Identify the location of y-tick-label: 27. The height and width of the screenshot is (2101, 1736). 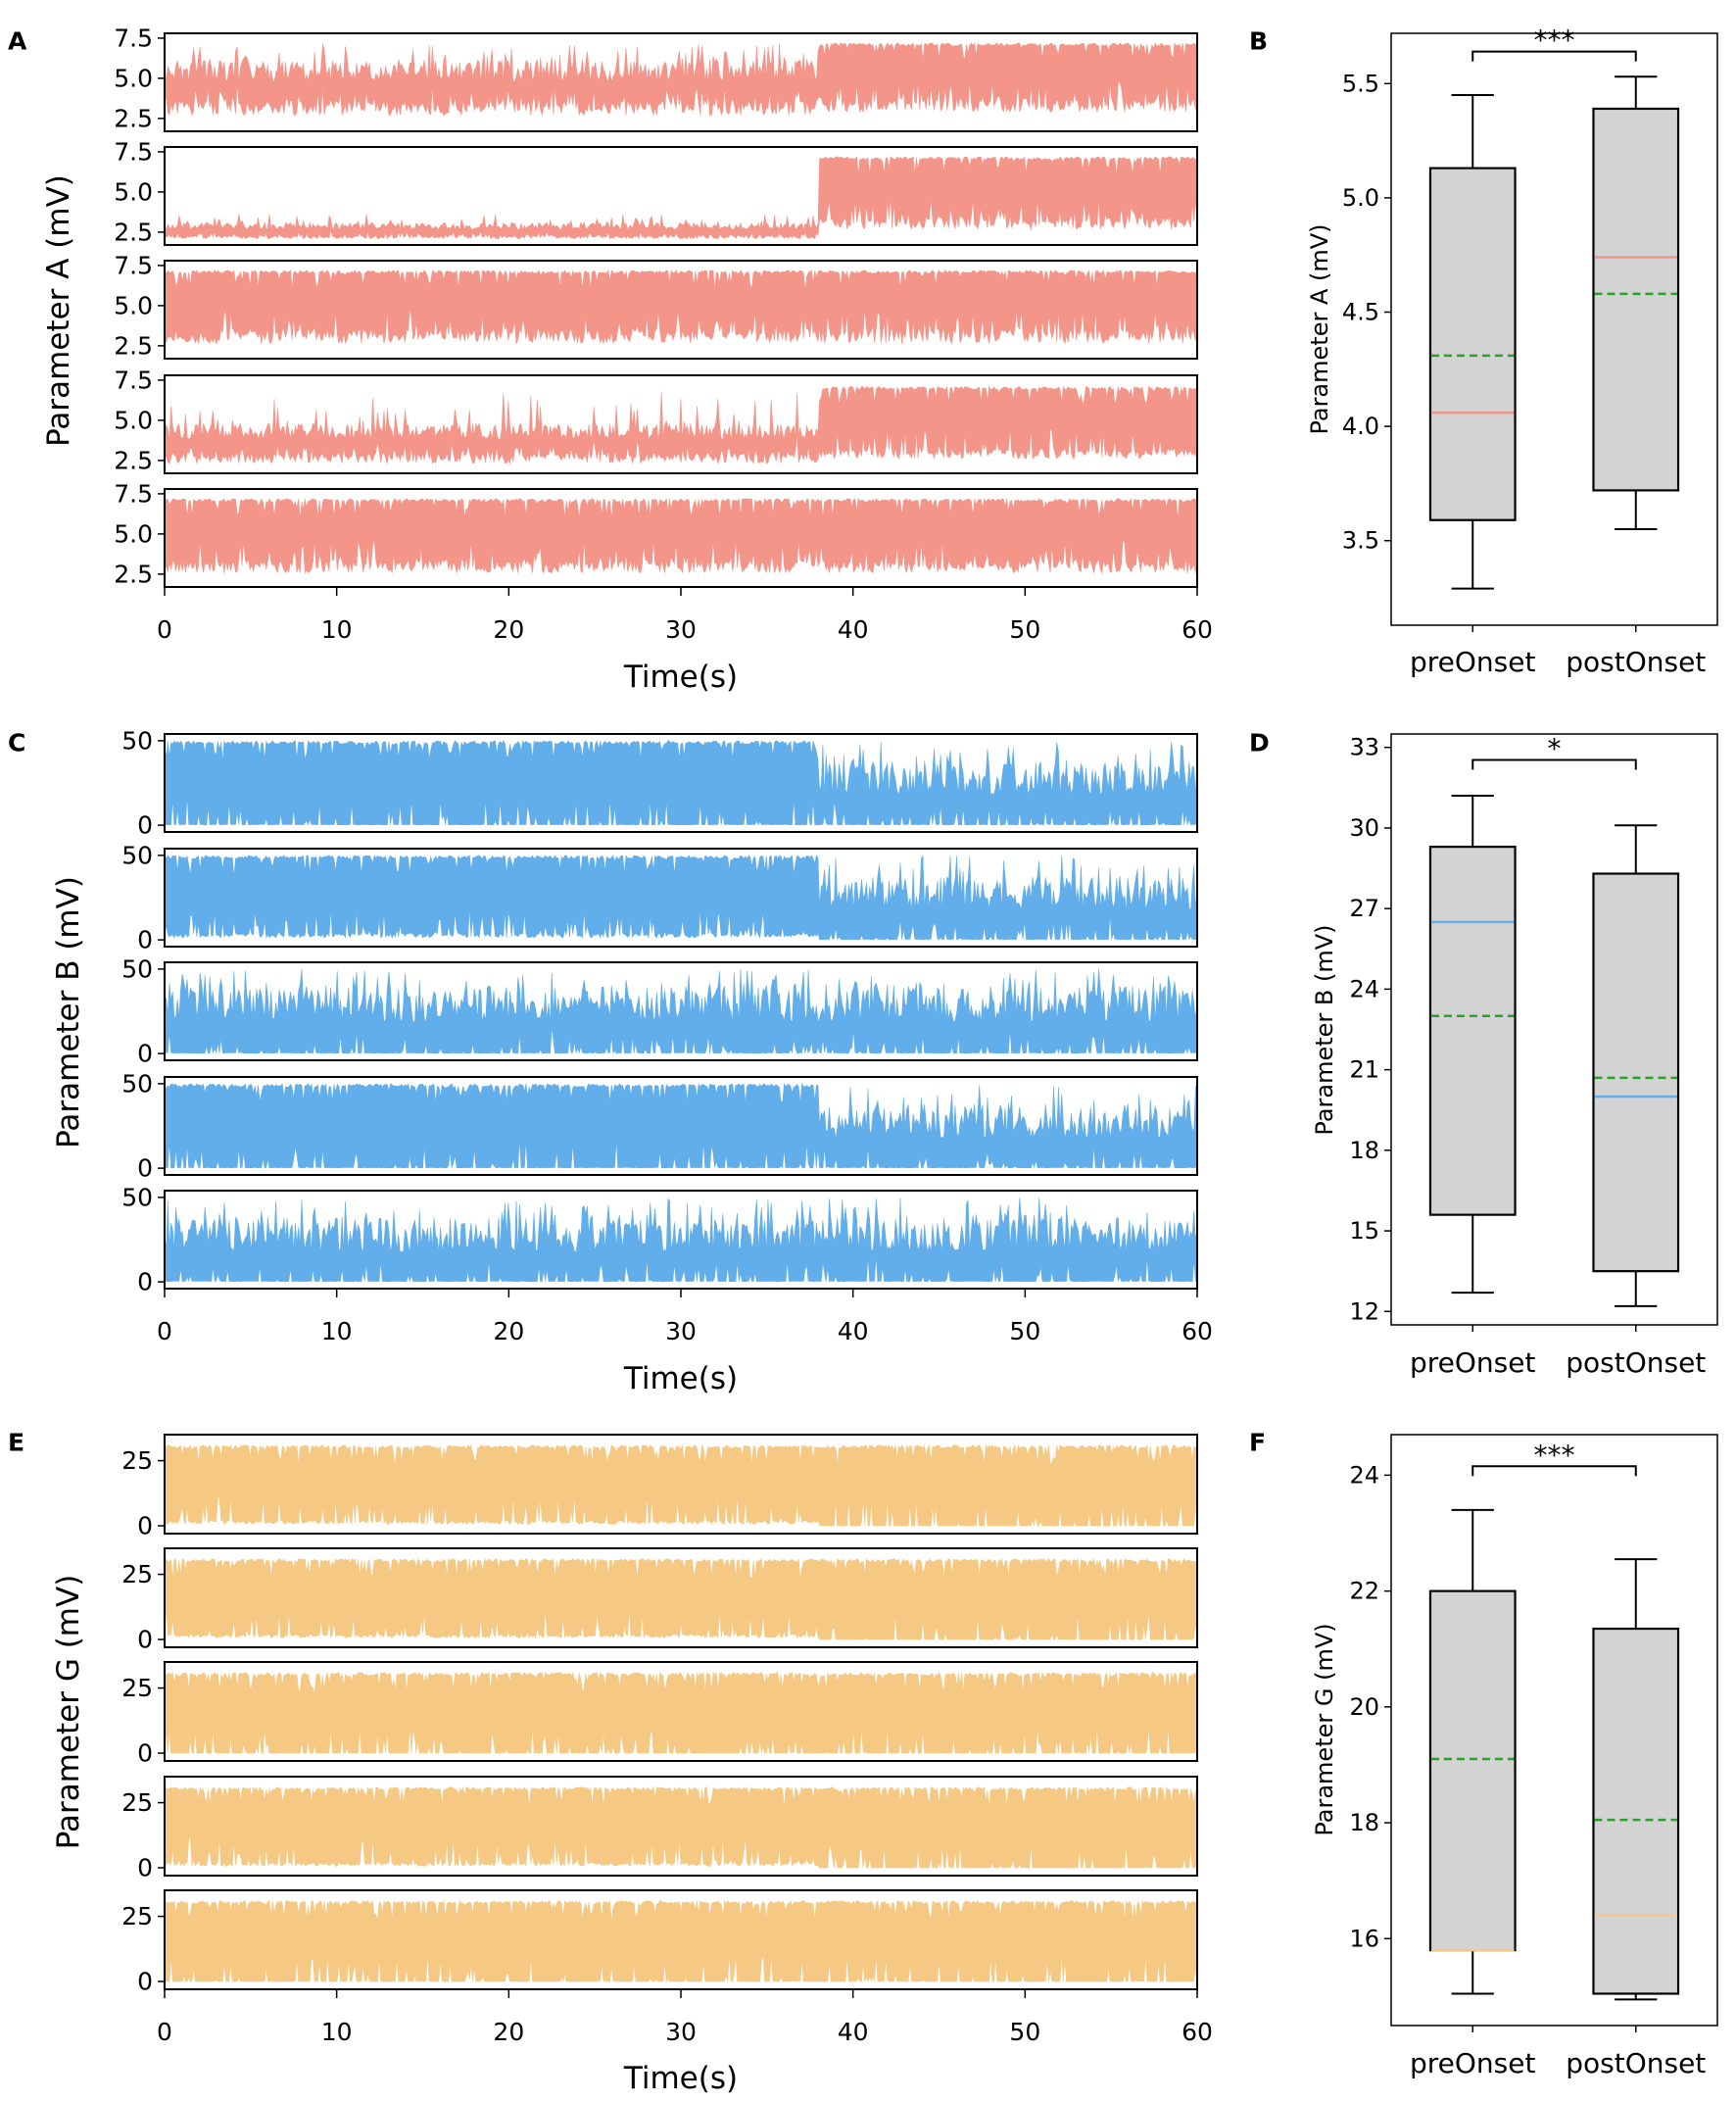
(1364, 908).